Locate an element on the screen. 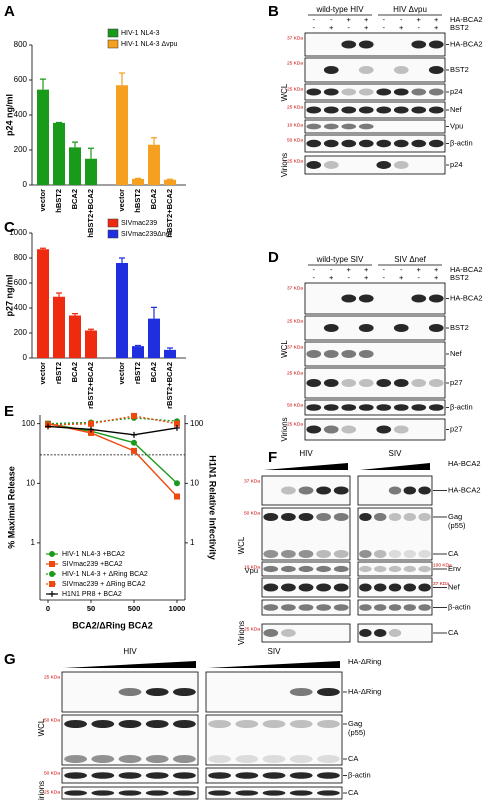  group-header: wild-type HIV is located at coordinates (339, 9).